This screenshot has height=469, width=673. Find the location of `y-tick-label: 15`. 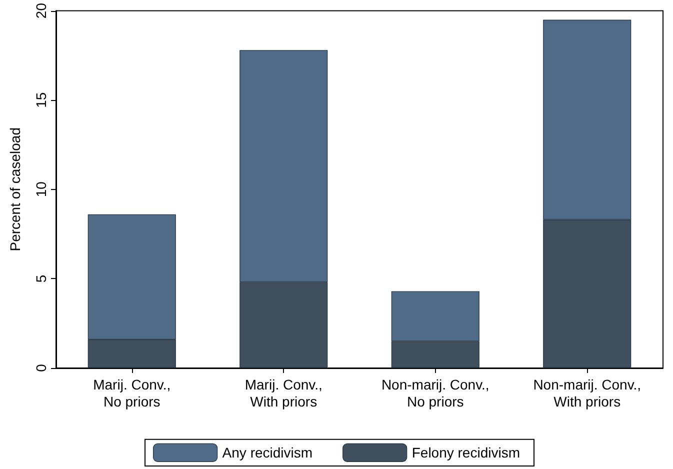

y-tick-label: 15 is located at coordinates (41, 100).